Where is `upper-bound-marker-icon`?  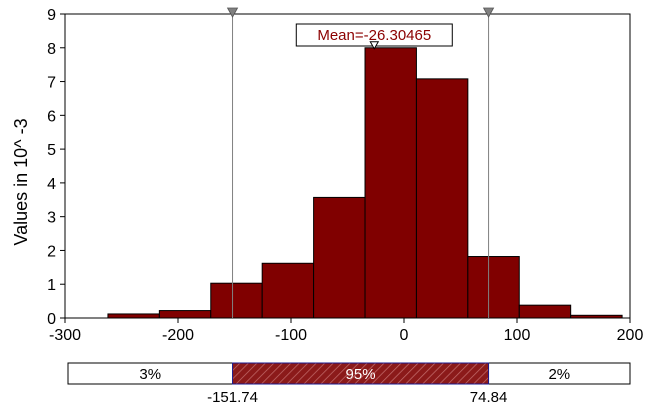
upper-bound-marker-icon is located at coordinates (488, 12).